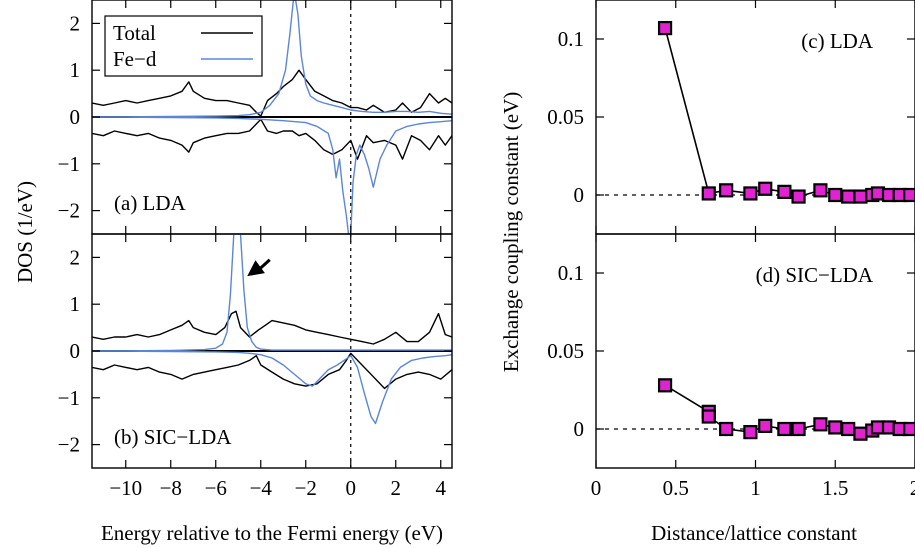 This screenshot has width=915, height=548. What do you see at coordinates (511, 232) in the screenshot?
I see `right-y-axis-label: Exchange coupling constant (eV)` at bounding box center [511, 232].